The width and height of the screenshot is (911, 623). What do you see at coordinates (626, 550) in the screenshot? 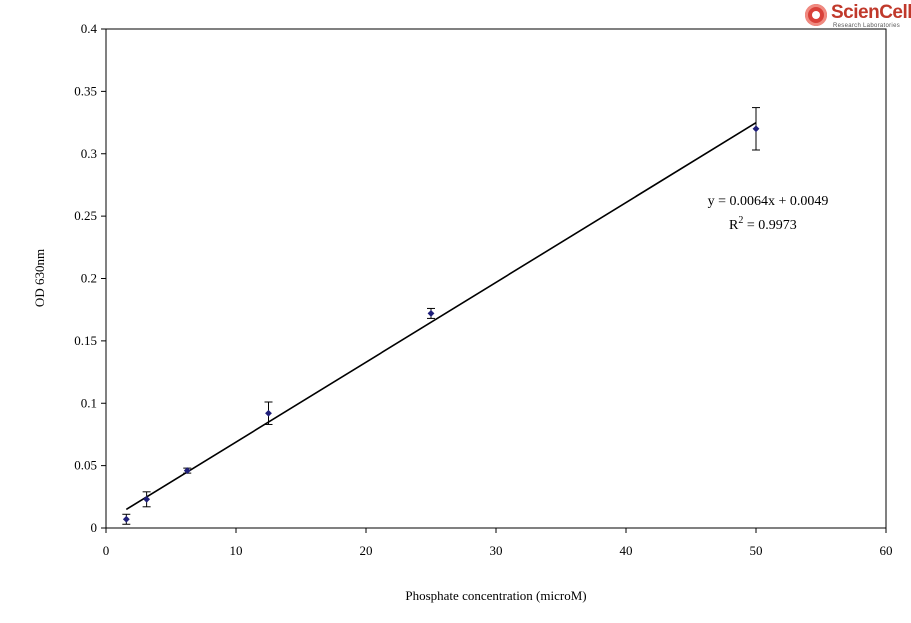
I see `x-tick-label: 40` at bounding box center [626, 550].